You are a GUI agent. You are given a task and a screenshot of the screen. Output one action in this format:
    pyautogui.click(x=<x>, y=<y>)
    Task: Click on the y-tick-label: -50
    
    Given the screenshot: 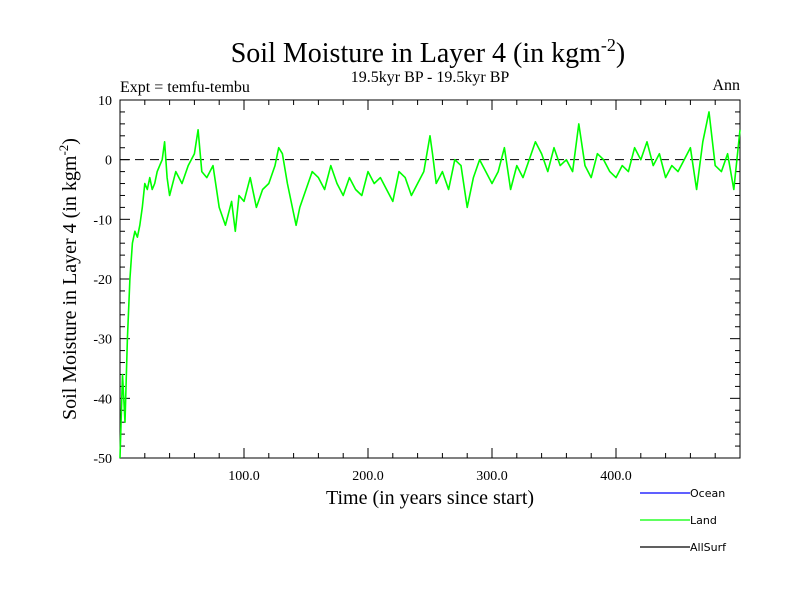 What is the action you would take?
    pyautogui.click(x=102, y=459)
    